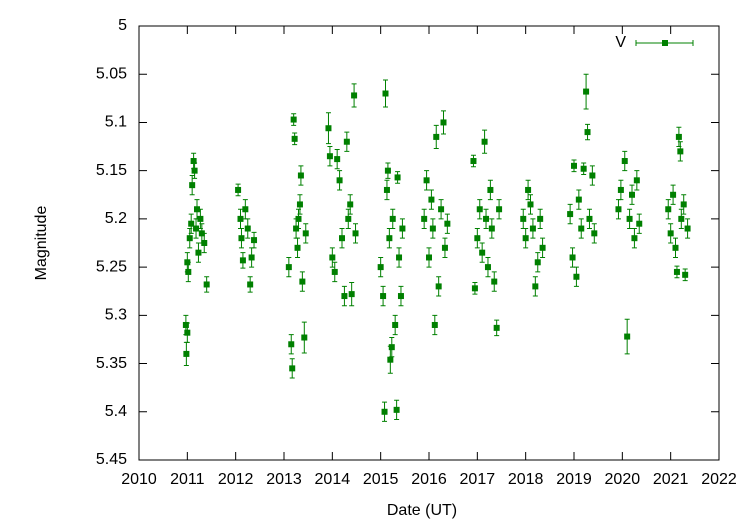 This screenshot has width=751, height=526. What do you see at coordinates (116, 122) in the screenshot?
I see `y-tick-label: 5.1` at bounding box center [116, 122].